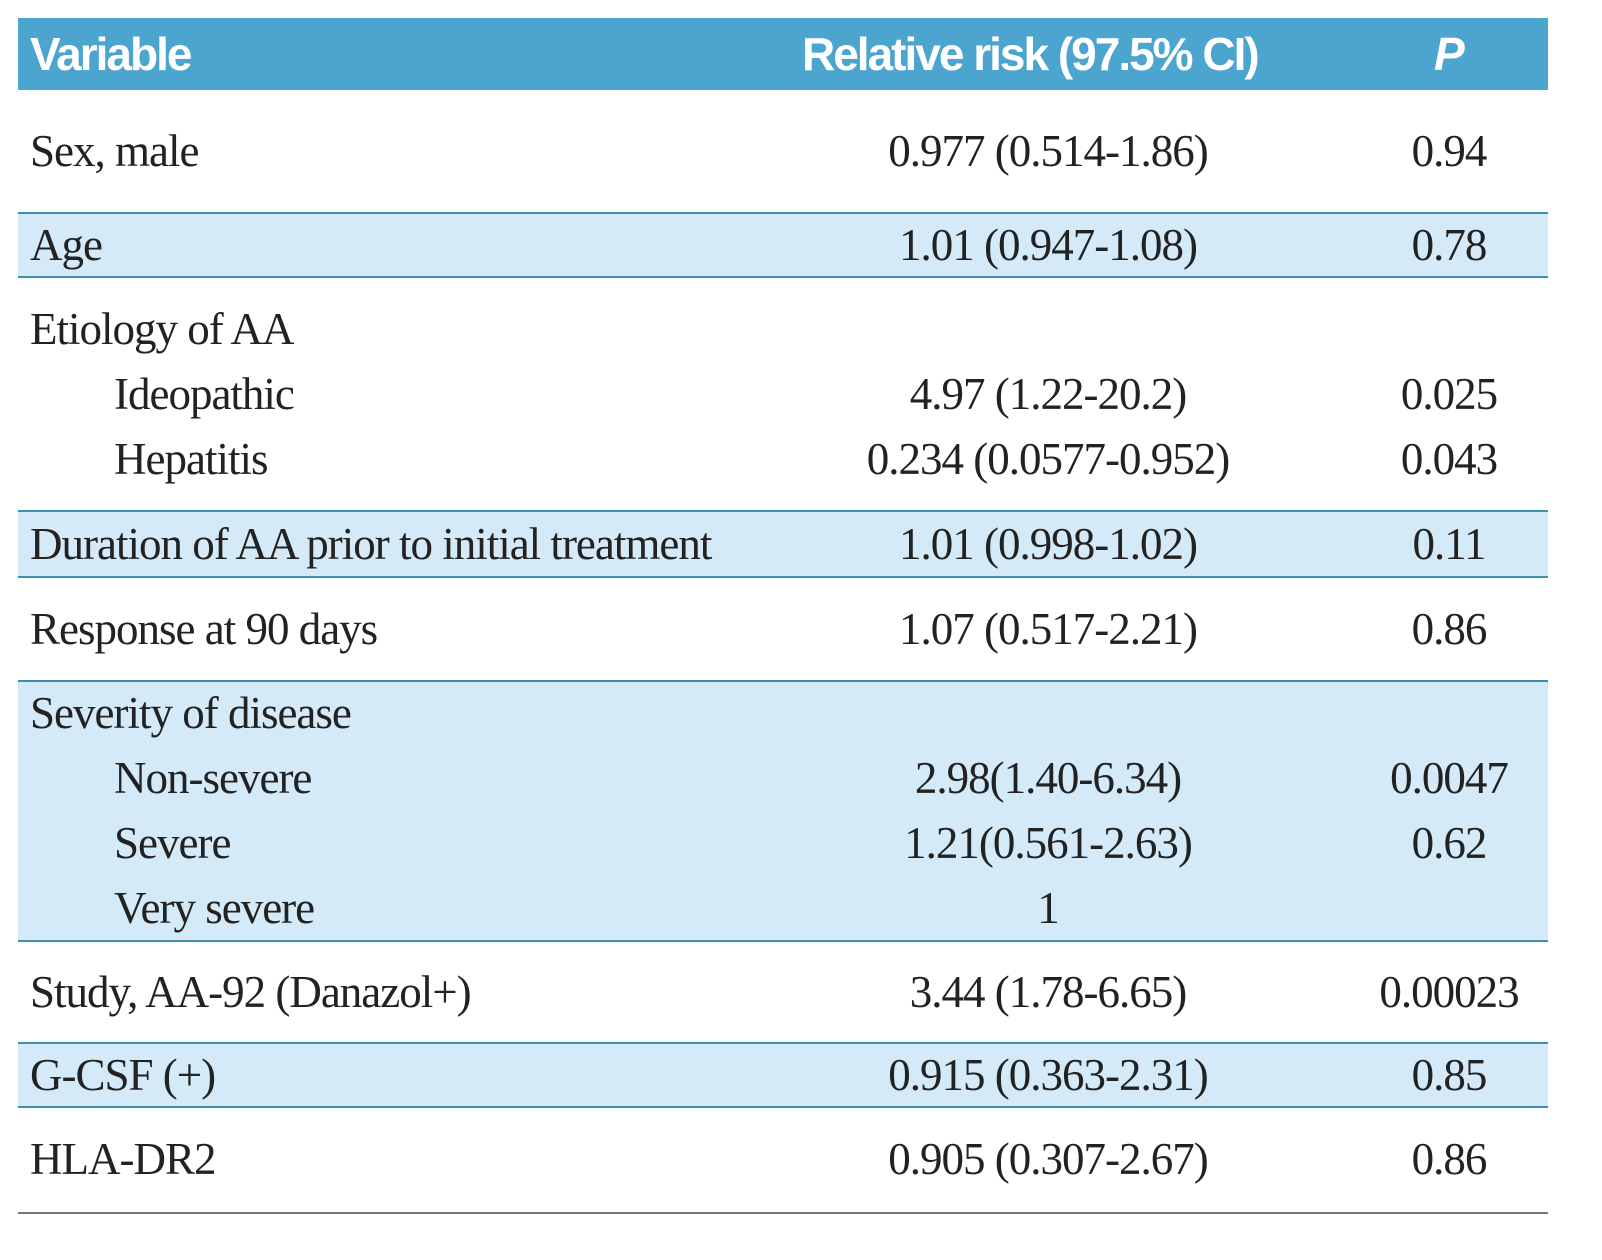 The height and width of the screenshot is (1260, 1602). Describe the element at coordinates (1048, 843) in the screenshot. I see `risk-cell: 1.21(0.561-2.63)` at that location.